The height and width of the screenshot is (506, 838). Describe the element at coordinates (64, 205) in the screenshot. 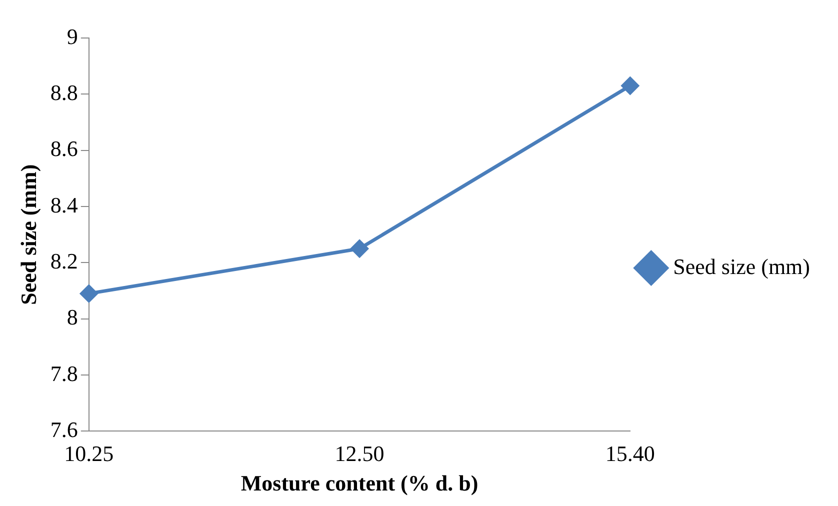

I see `y-tick-label: 8.4` at that location.